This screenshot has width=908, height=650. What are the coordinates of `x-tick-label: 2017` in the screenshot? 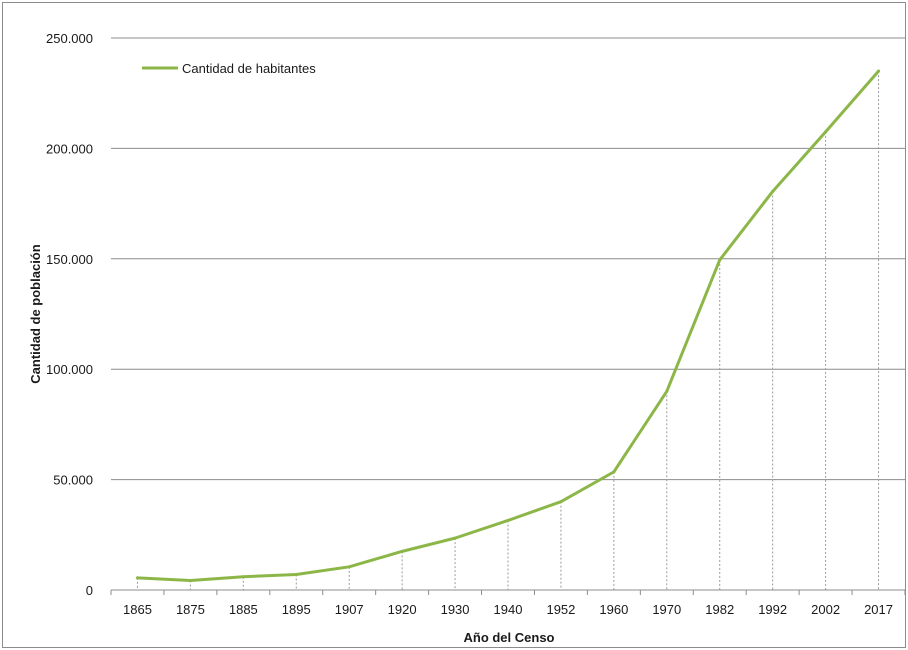 It's located at (878, 609).